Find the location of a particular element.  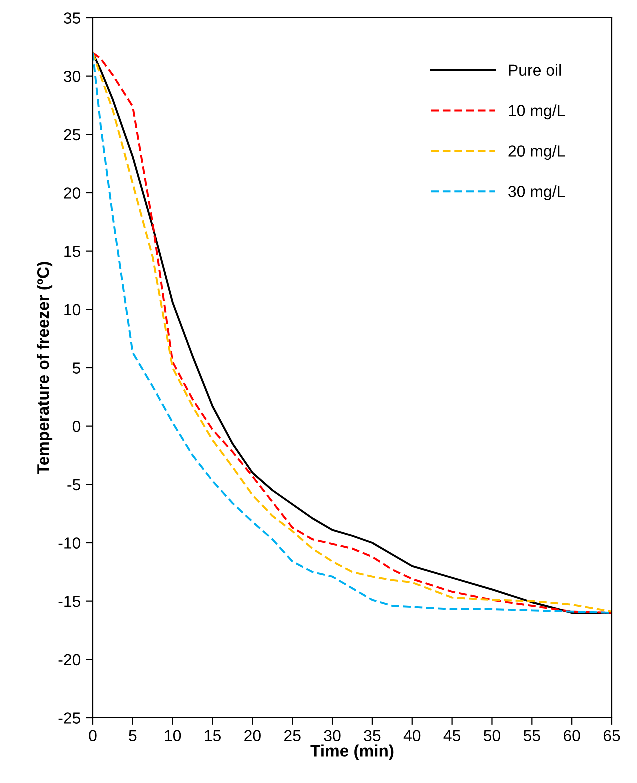

y-axis-title: Temperature of freezer (ºC) is located at coordinates (45, 368).